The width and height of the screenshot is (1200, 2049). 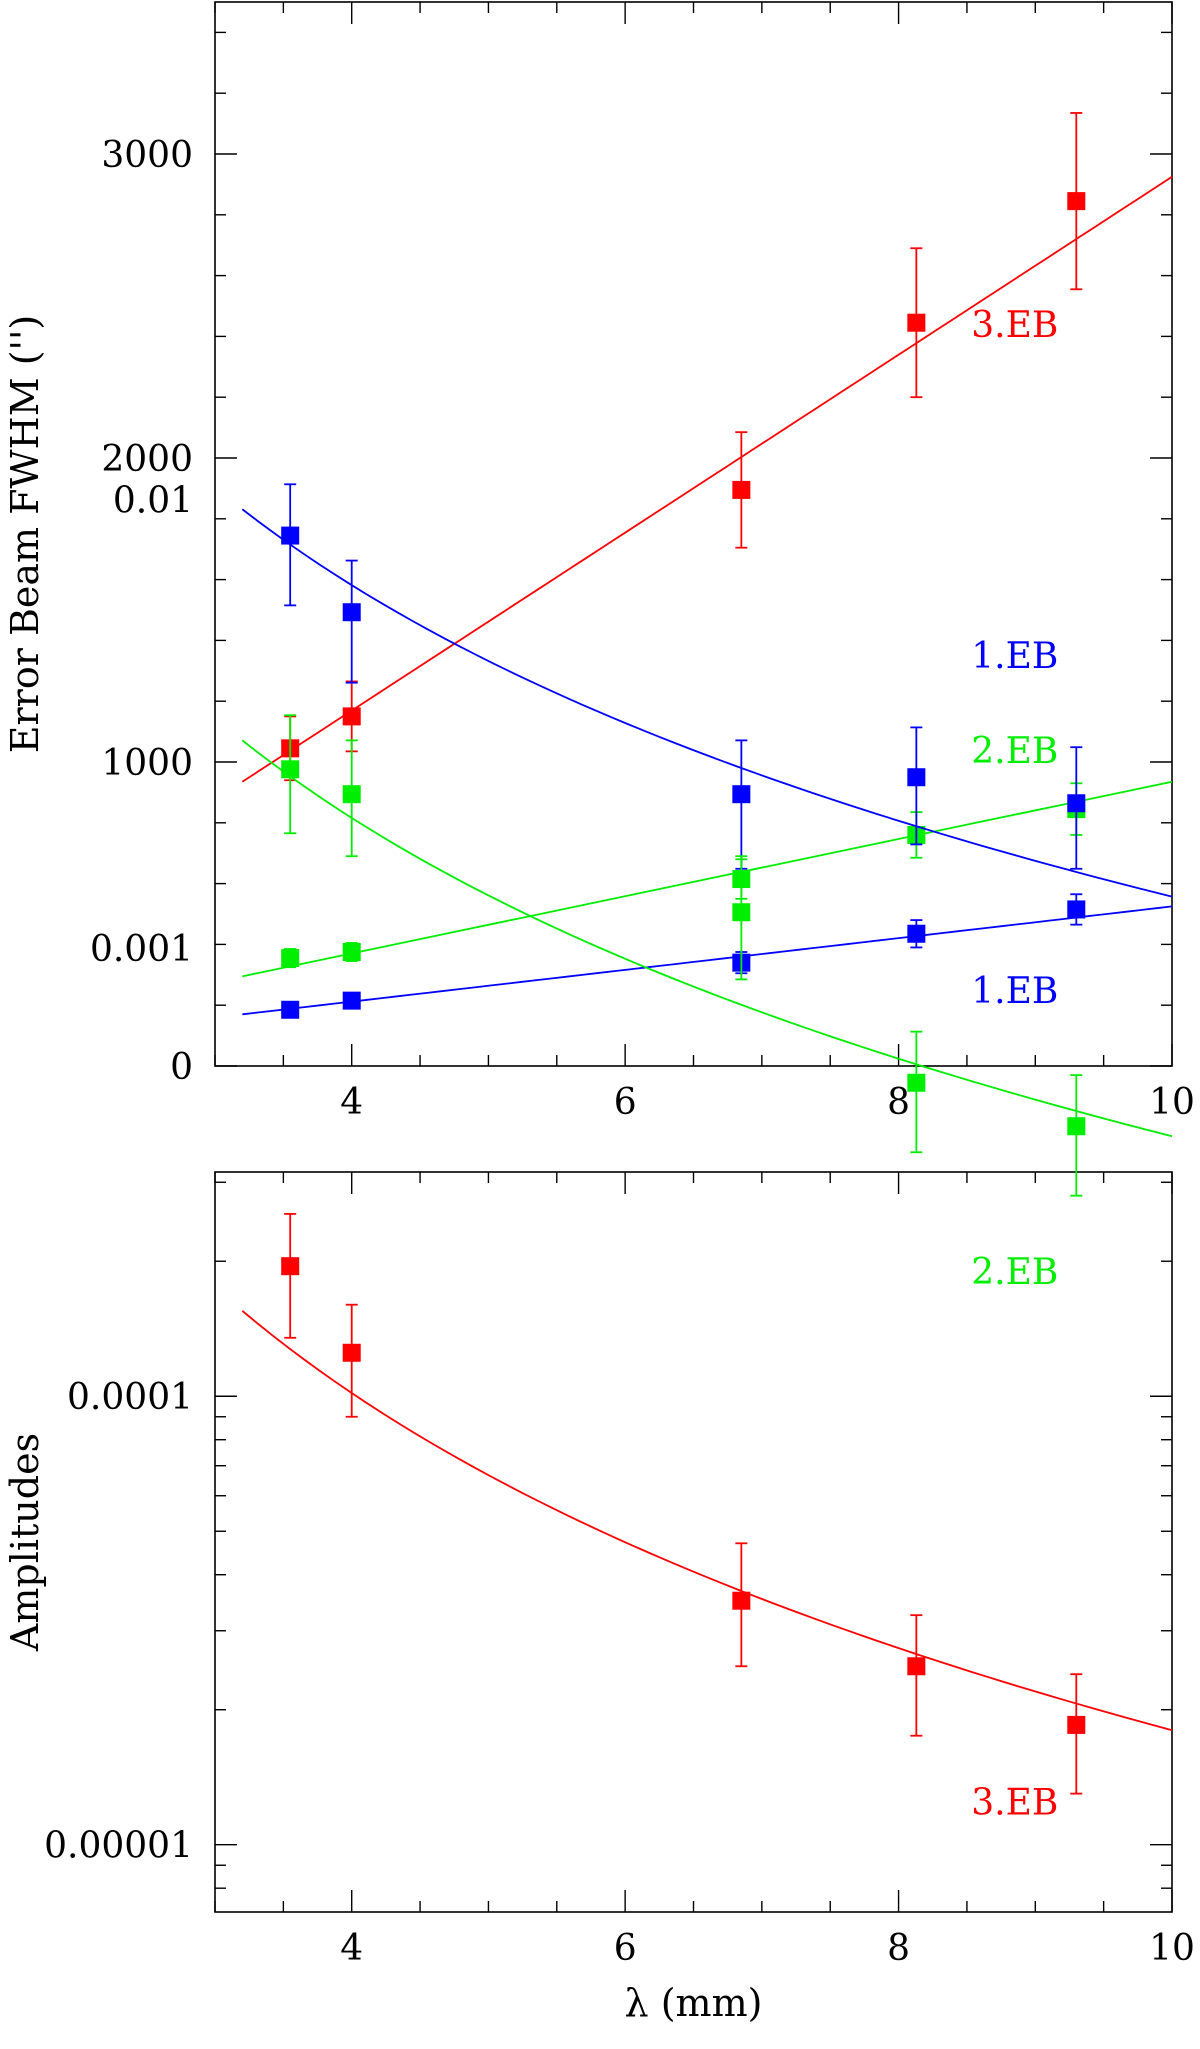 What do you see at coordinates (130, 1397) in the screenshot?
I see `y-tick-label: 0.0001` at bounding box center [130, 1397].